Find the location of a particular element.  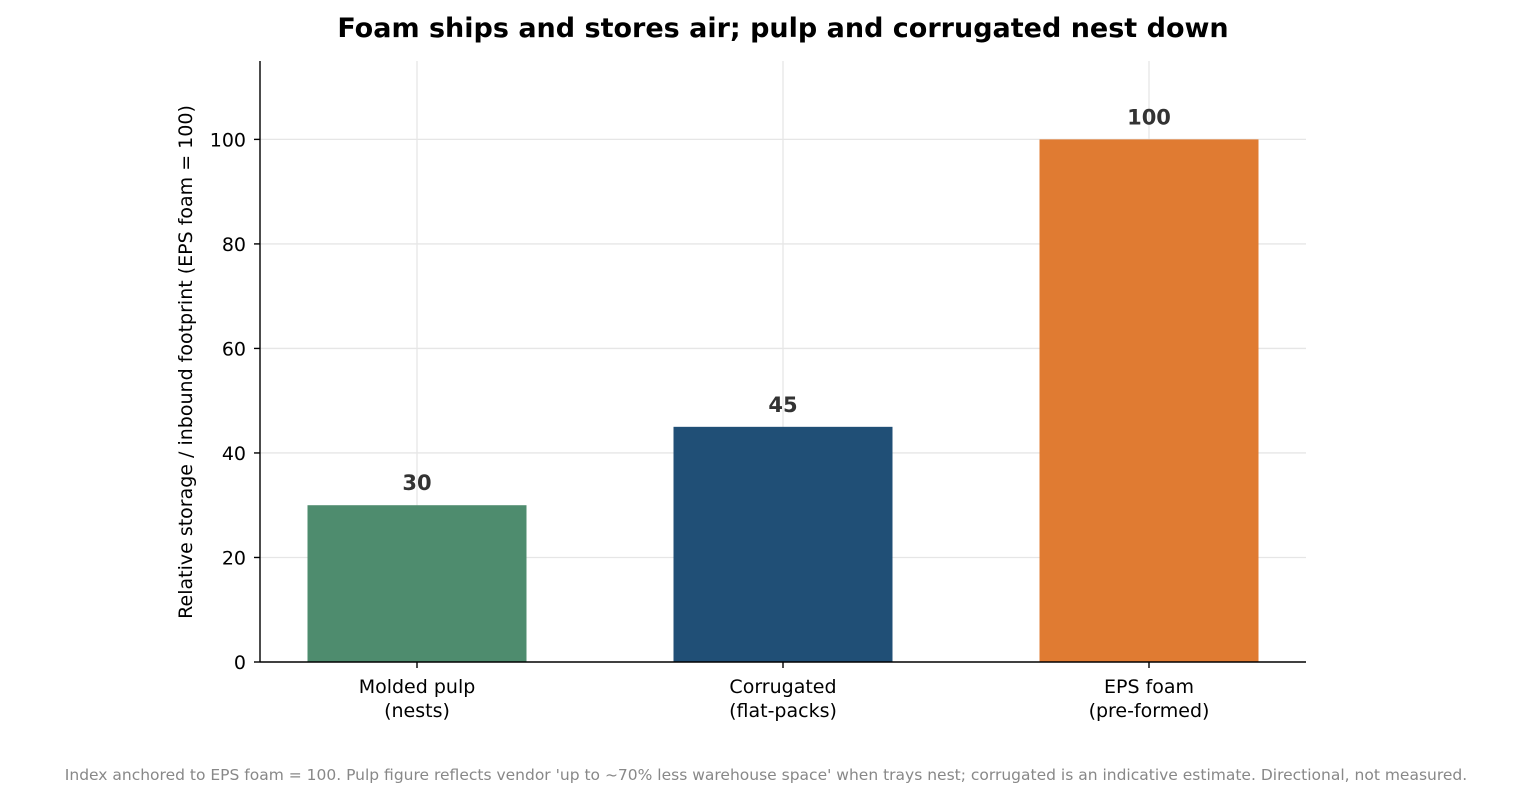

x-tick-label: Molded pulp (nests) is located at coordinates (417, 699).